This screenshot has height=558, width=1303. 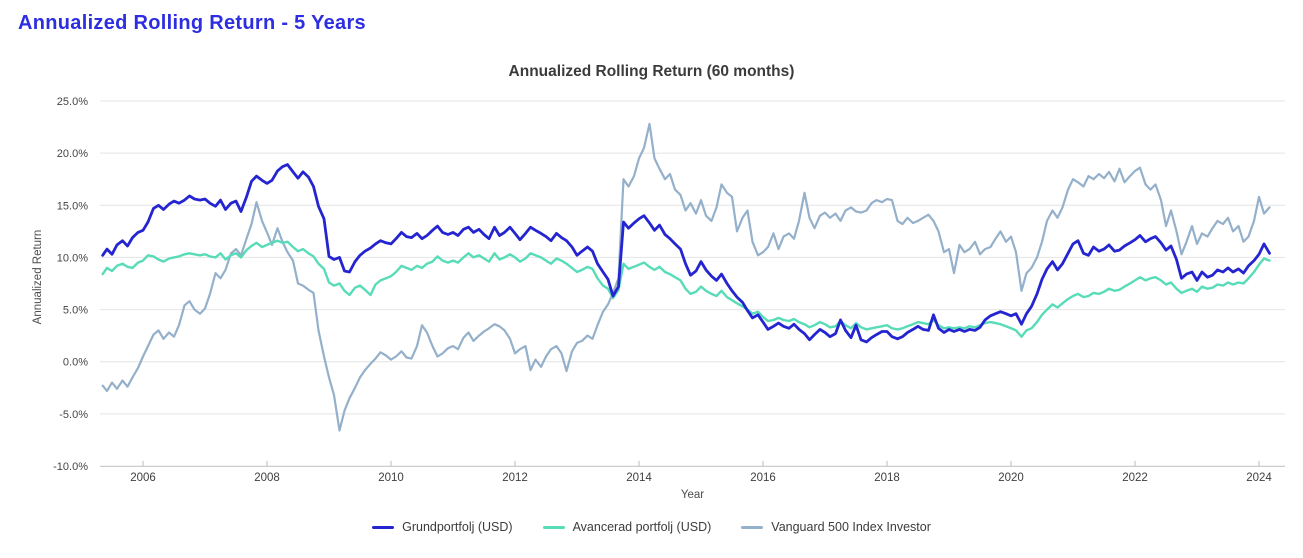 What do you see at coordinates (391, 478) in the screenshot?
I see `svg-text: 2010` at bounding box center [391, 478].